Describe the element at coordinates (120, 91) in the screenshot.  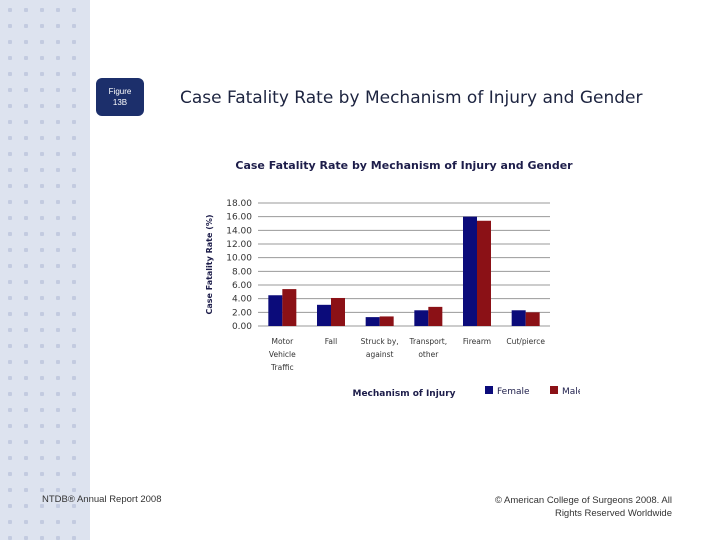
I see `badge-label: Figure` at that location.